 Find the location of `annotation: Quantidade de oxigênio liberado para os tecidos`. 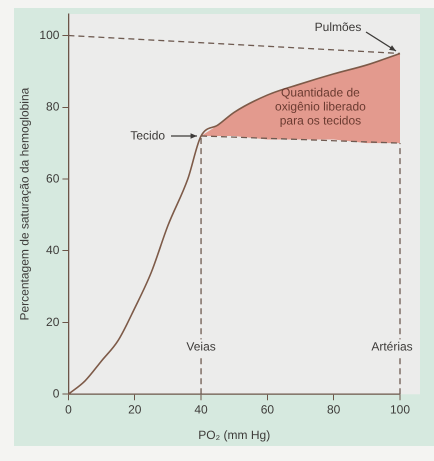

annotation: Quantidade de oxigênio liberado para os tecidos is located at coordinates (320, 106).